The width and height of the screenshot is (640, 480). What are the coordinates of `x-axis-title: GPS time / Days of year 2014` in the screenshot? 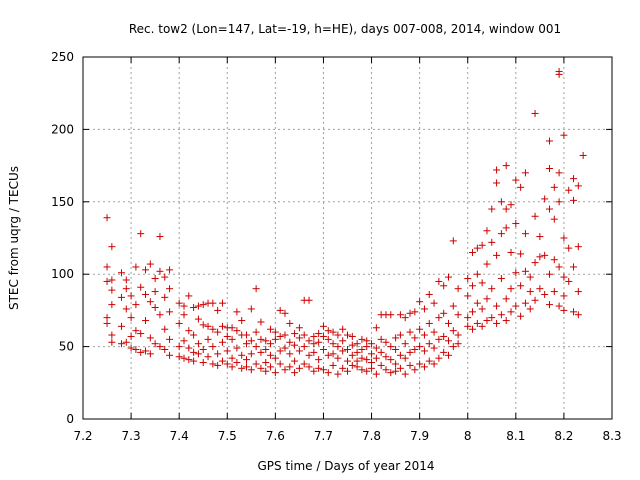 It's located at (345, 466).